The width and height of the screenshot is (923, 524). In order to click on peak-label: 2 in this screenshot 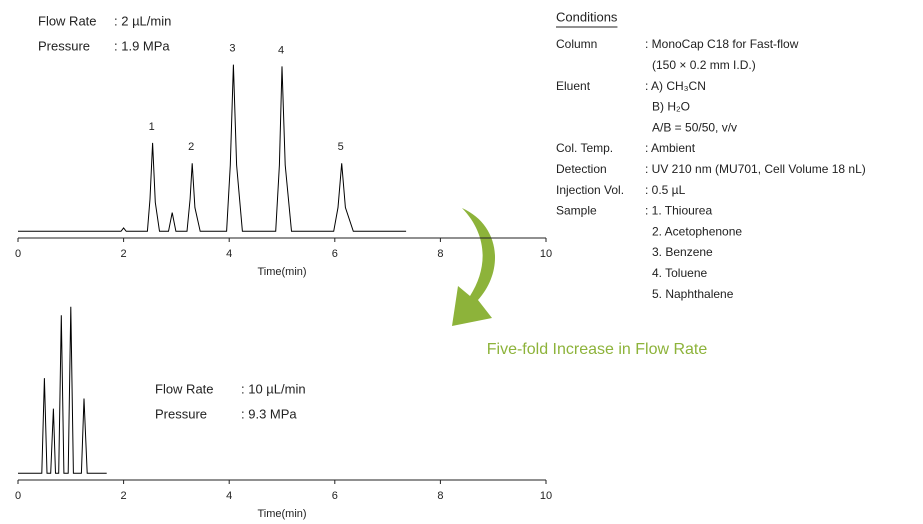, I will do `click(191, 147)`.